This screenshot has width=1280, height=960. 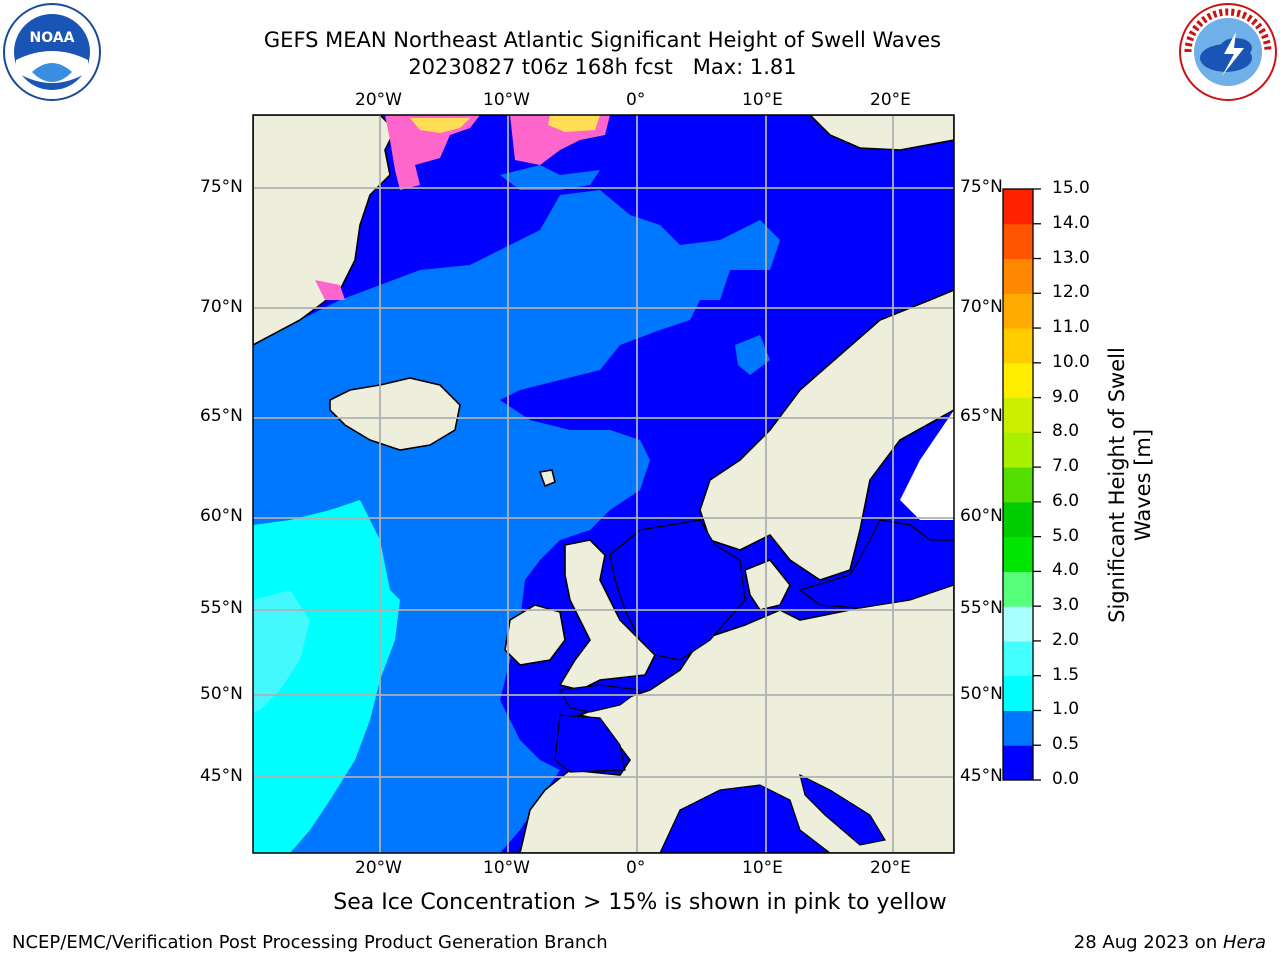 I want to click on footer-date-text: 28 Aug 2023 on, so click(x=1148, y=942).